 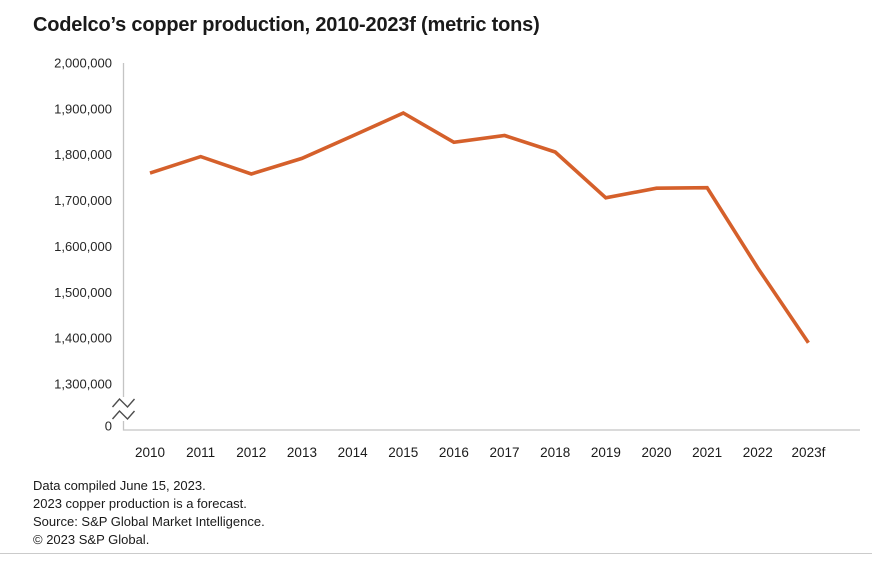 What do you see at coordinates (83, 292) in the screenshot?
I see `y-axis-tick-label: 1,500,000` at bounding box center [83, 292].